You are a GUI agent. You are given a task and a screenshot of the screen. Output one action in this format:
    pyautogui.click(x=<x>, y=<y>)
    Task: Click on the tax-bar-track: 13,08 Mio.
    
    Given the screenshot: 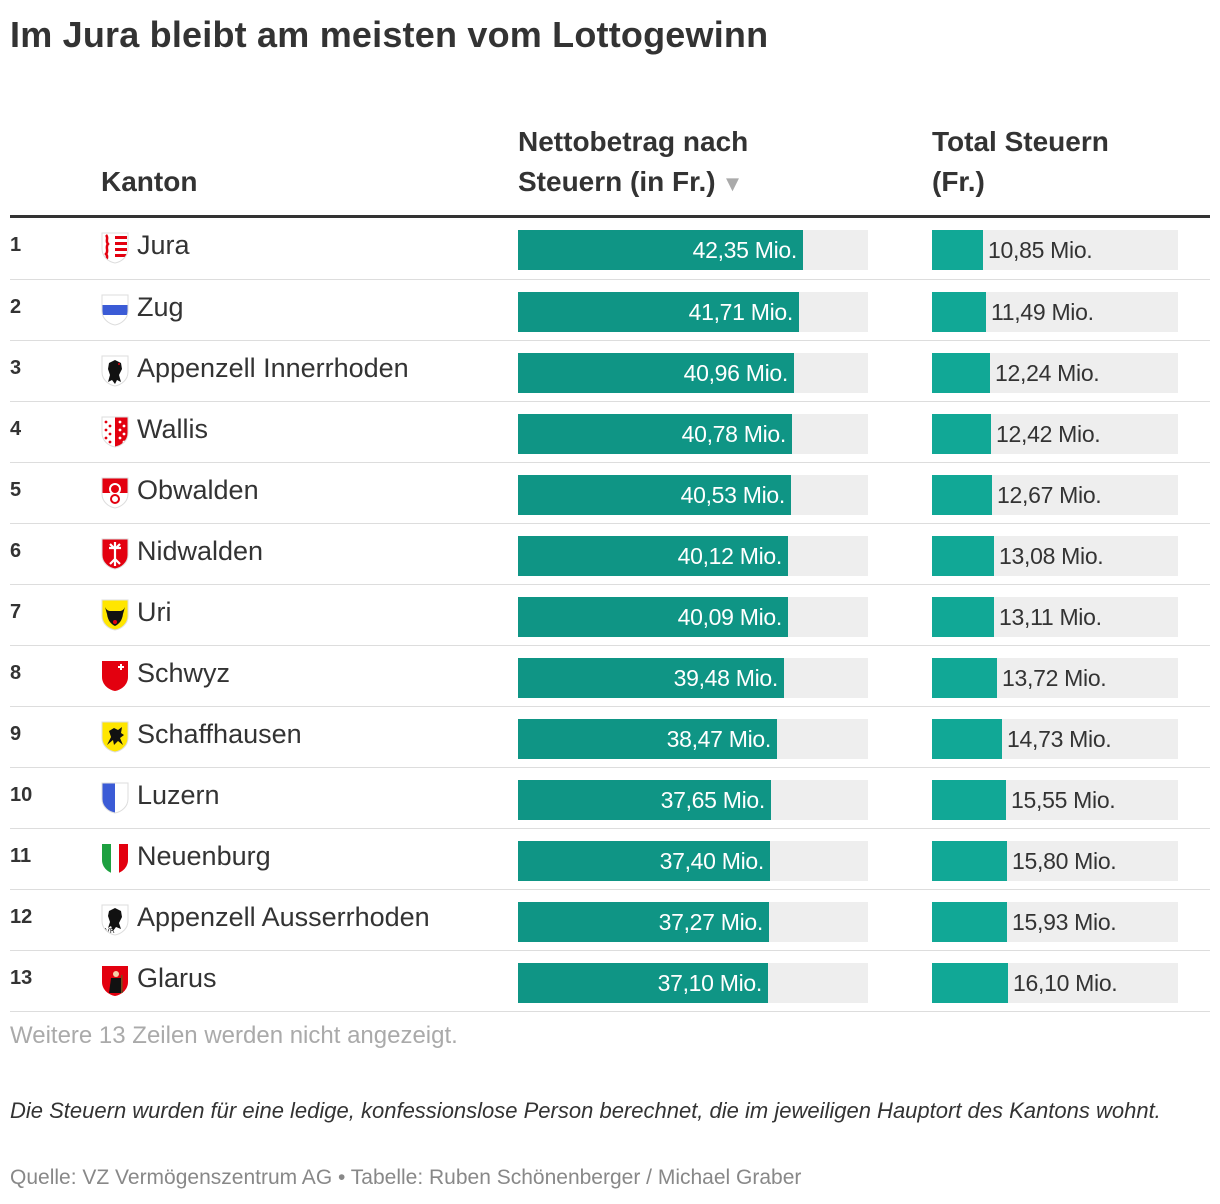 What is the action you would take?
    pyautogui.click(x=1055, y=556)
    